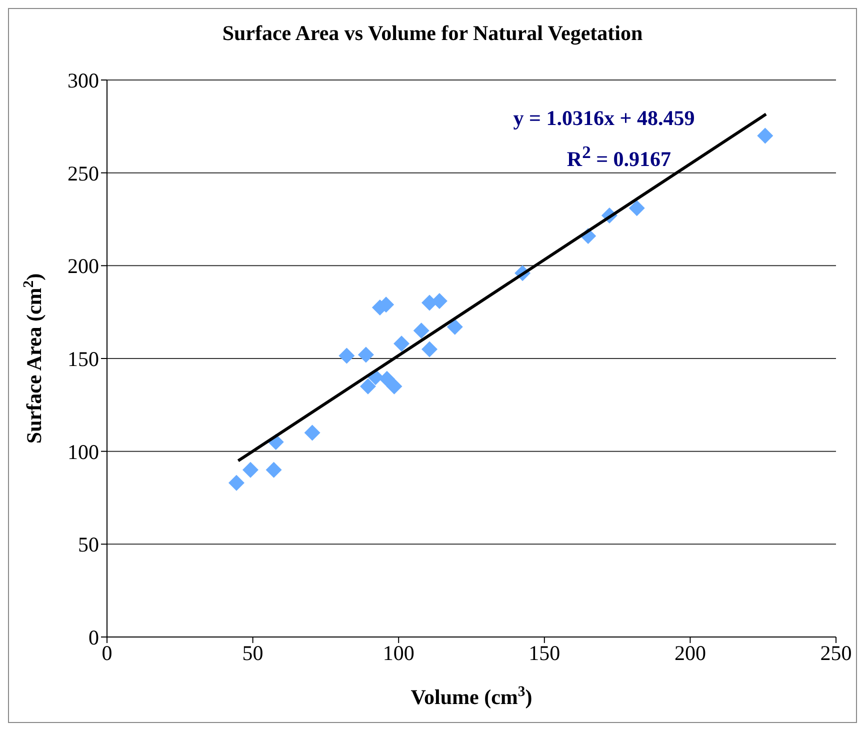 This screenshot has height=731, width=865. I want to click on x-tick-label: 50, so click(253, 652).